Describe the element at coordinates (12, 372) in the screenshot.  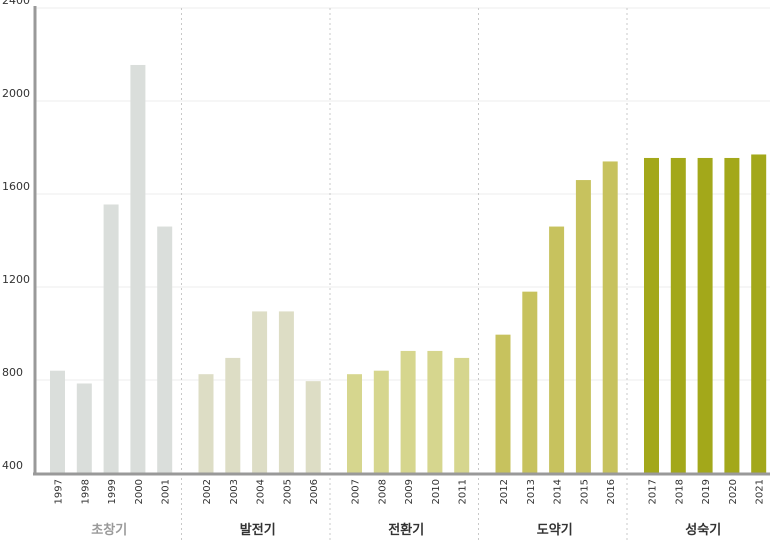
I see `y-tick-label: 800` at that location.